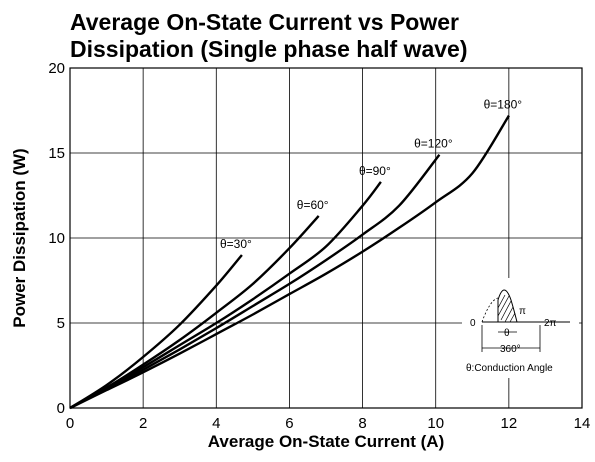 Image resolution: width=595 pixels, height=462 pixels. Describe the element at coordinates (473, 323) in the screenshot. I see `inset-zero-label: 0` at that location.